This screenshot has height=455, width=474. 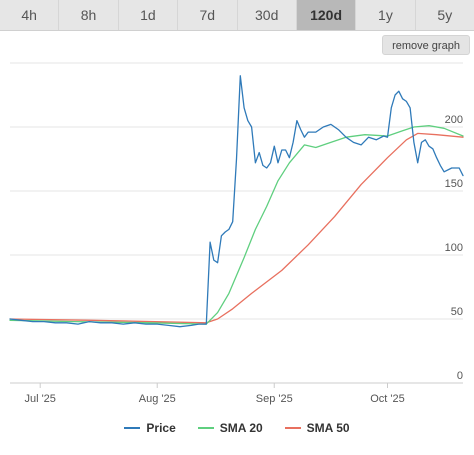 I want to click on legend-item-sma-50: SMA 50, so click(x=317, y=428).